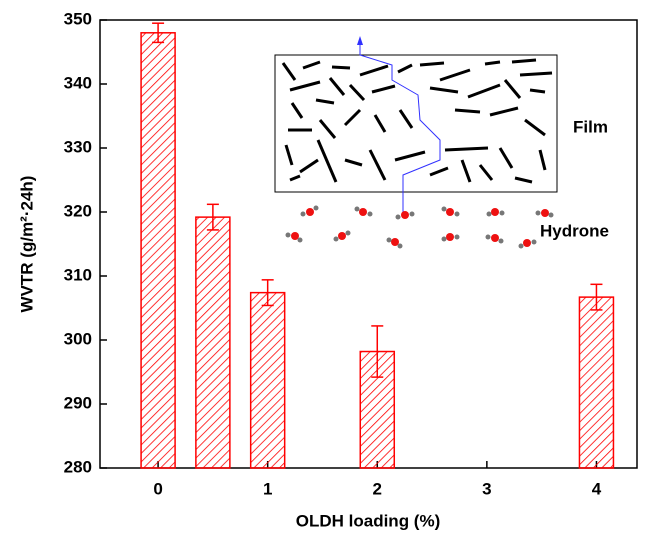 The image size is (649, 539). Describe the element at coordinates (574, 230) in the screenshot. I see `annotation: Hydrone` at that location.